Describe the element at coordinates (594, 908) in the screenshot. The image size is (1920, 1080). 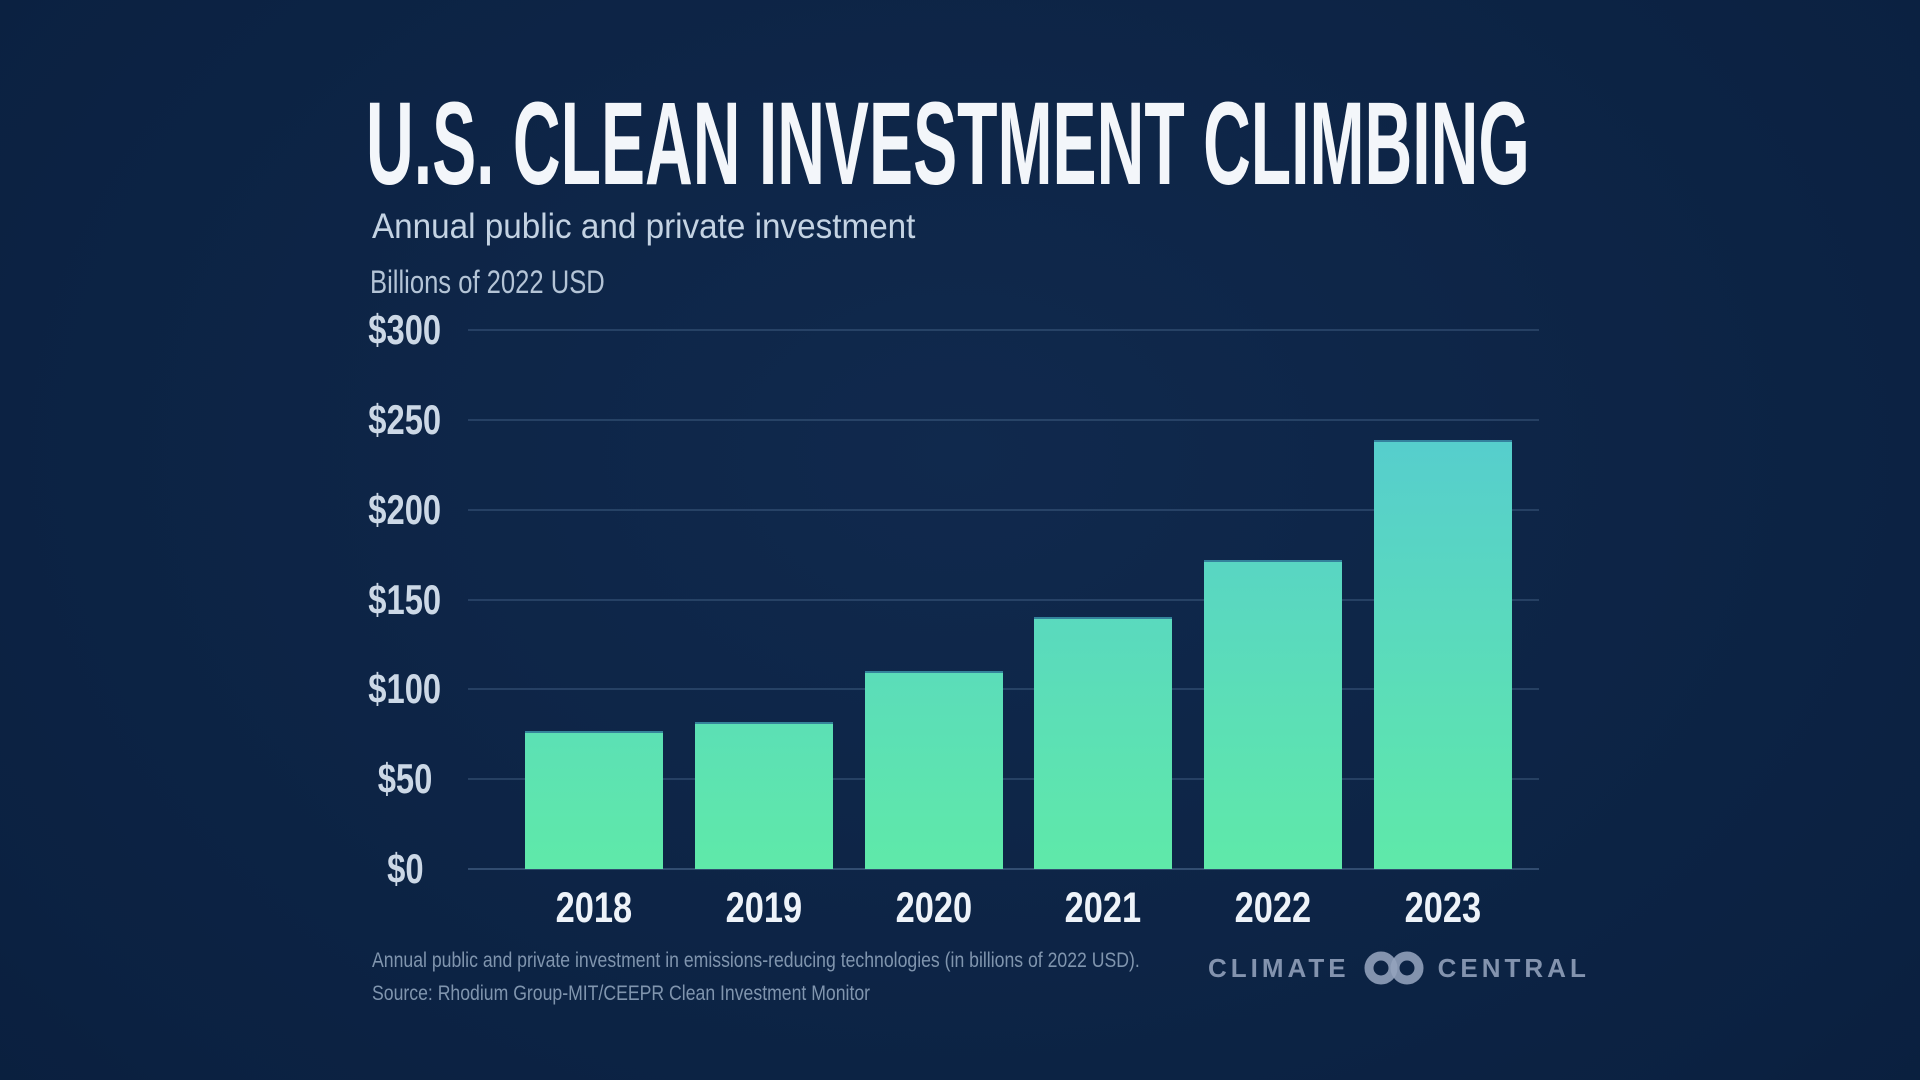
I see `x-tick-label-2018: 2018` at that location.